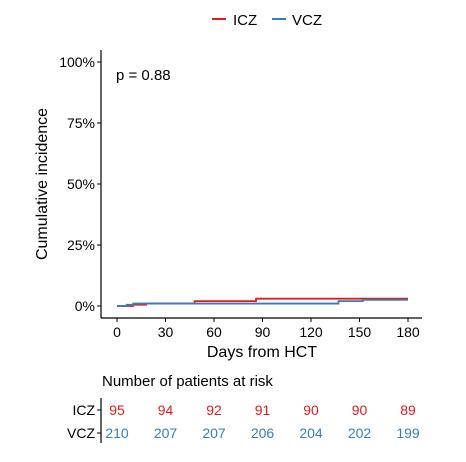  Describe the element at coordinates (360, 332) in the screenshot. I see `x-tick-label: 150` at that location.